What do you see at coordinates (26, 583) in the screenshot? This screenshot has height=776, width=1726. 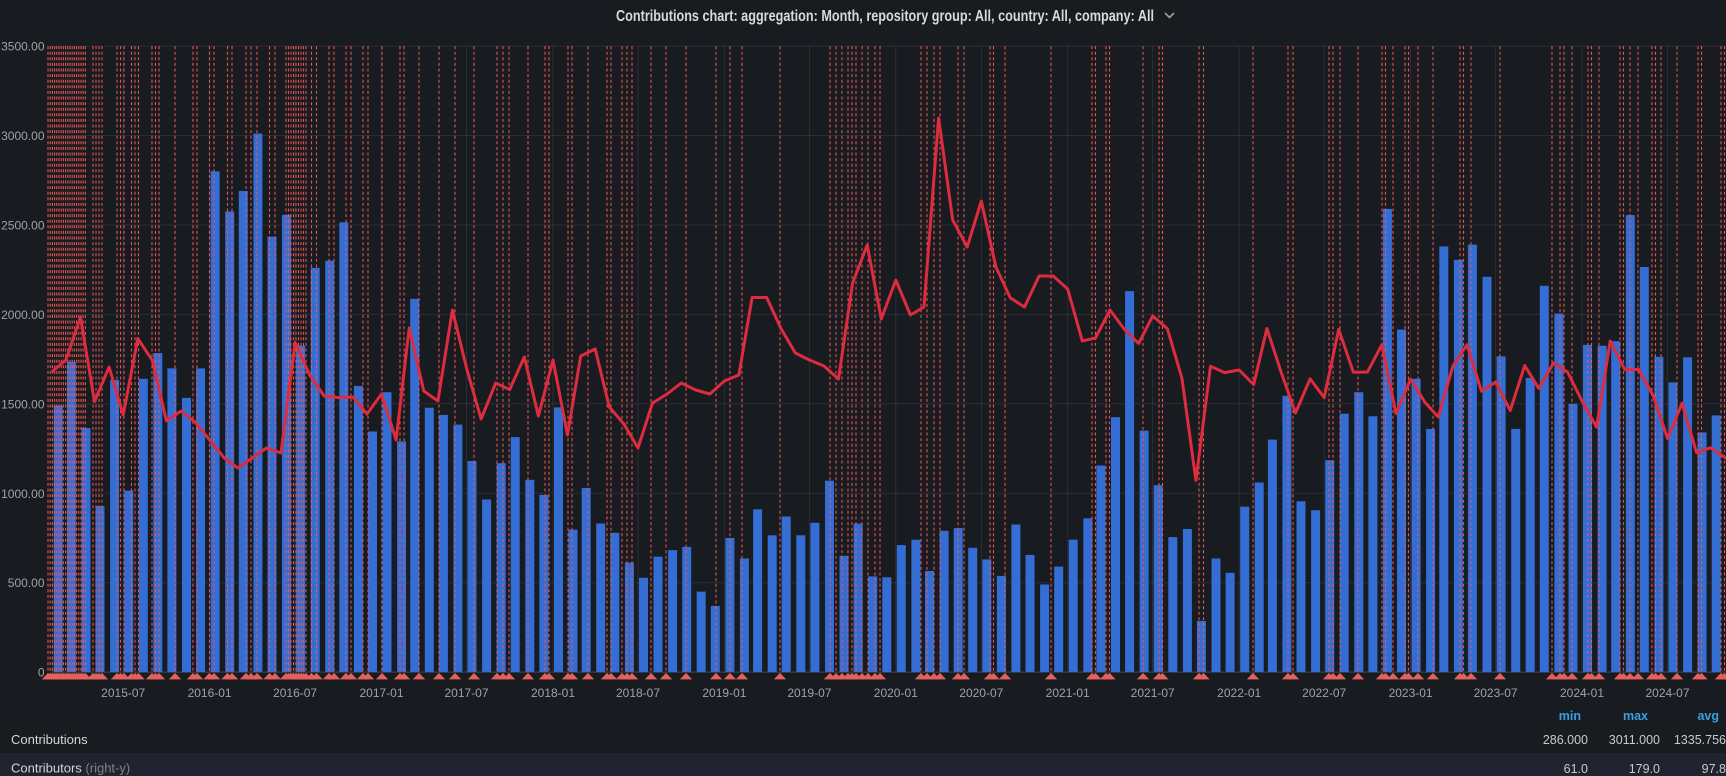 I see `svg-text: 500.00` at bounding box center [26, 583].